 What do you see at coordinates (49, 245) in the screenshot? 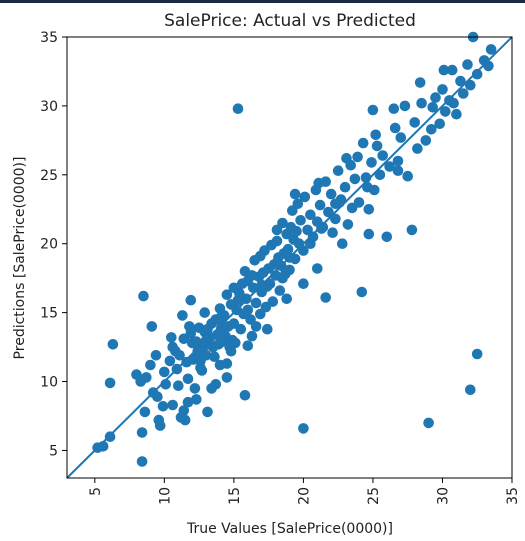
I see `y-tick-label: 20` at bounding box center [49, 245].